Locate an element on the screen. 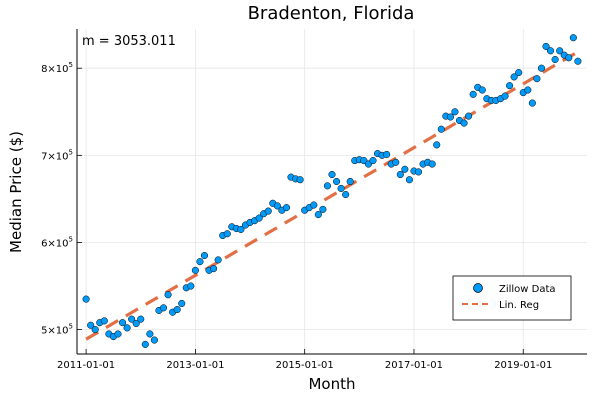 The height and width of the screenshot is (400, 600). legend-label-regression: Lin. Reg is located at coordinates (519, 305).